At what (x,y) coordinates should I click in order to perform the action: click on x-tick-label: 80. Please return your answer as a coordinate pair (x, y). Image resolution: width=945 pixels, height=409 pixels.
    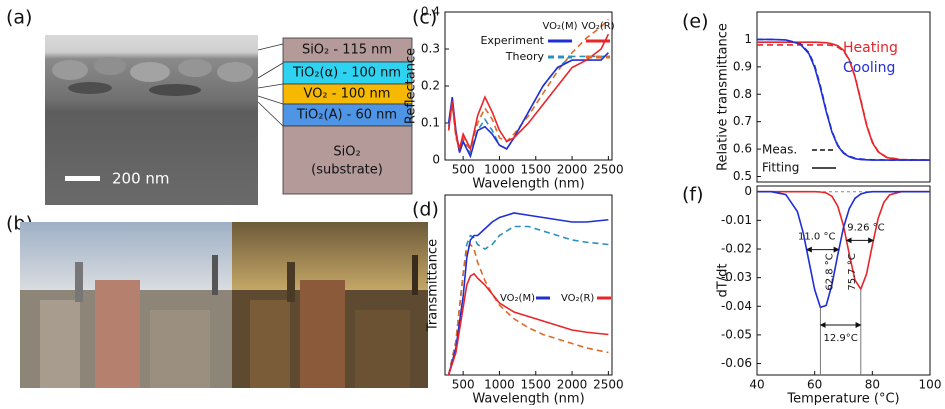
    Looking at the image, I should click on (872, 385).